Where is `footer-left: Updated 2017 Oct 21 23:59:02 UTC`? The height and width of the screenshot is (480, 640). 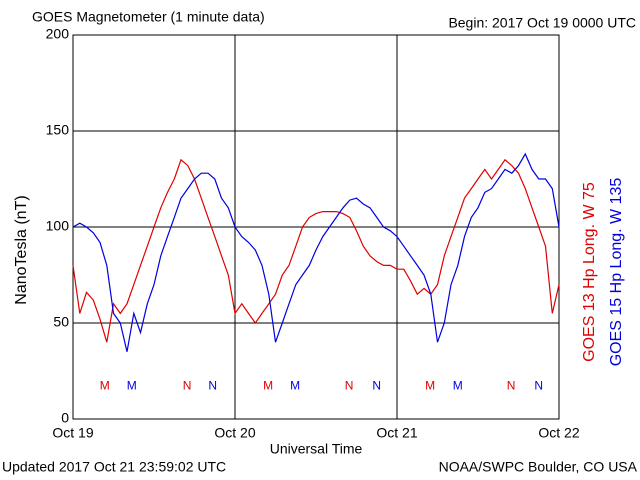
footer-left: Updated 2017 Oct 21 23:59:02 UTC is located at coordinates (114, 467).